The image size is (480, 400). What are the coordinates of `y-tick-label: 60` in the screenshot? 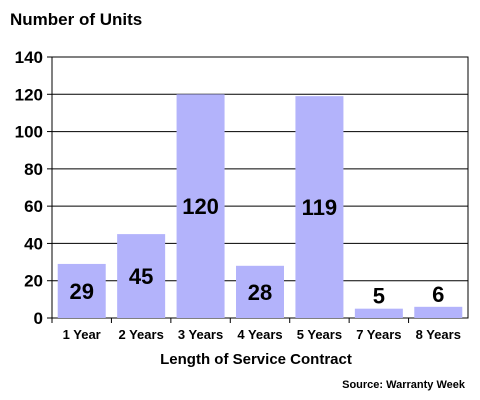 It's located at (33, 206).